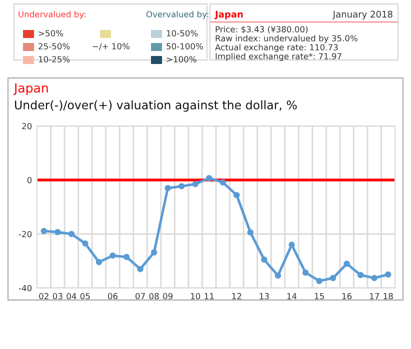 The width and height of the screenshot is (411, 349). I want to click on y-tick-label: -40, so click(25, 288).